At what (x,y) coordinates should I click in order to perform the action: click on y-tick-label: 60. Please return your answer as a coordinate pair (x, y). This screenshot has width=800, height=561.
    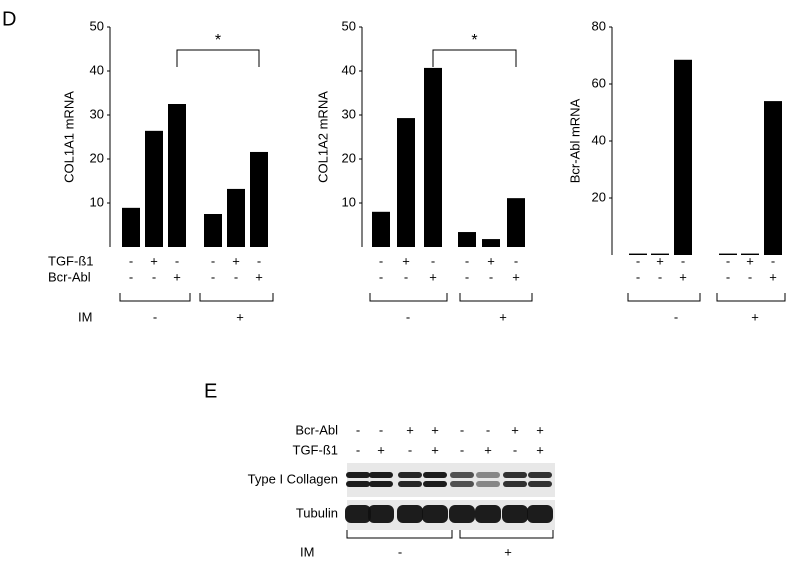
    Looking at the image, I should click on (599, 82).